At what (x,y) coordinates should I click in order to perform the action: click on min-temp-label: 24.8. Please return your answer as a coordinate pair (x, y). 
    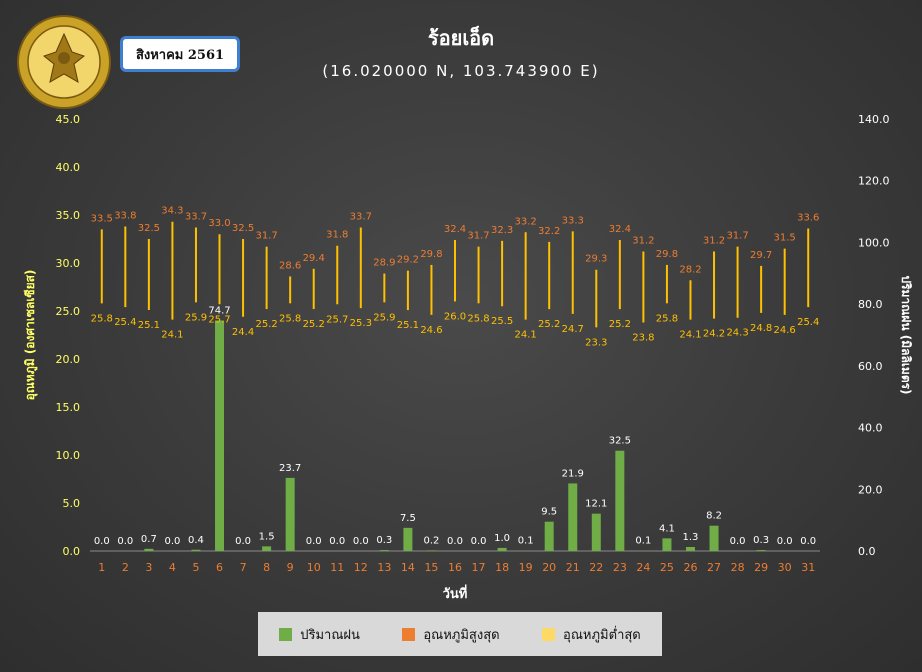
    Looking at the image, I should click on (761, 328).